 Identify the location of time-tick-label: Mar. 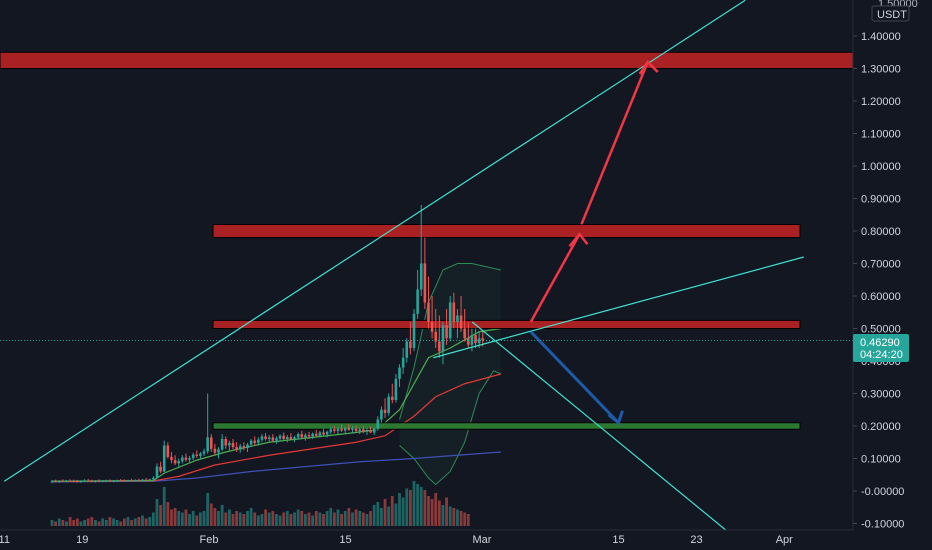
(482, 540).